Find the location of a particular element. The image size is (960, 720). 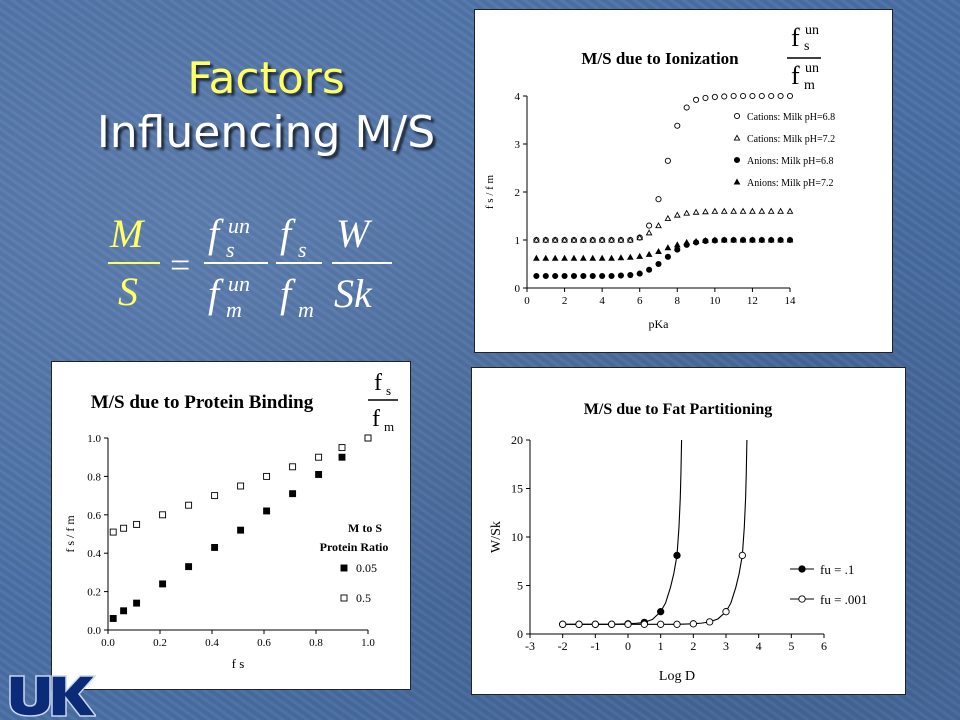

inset-num-sup: un is located at coordinates (812, 30).